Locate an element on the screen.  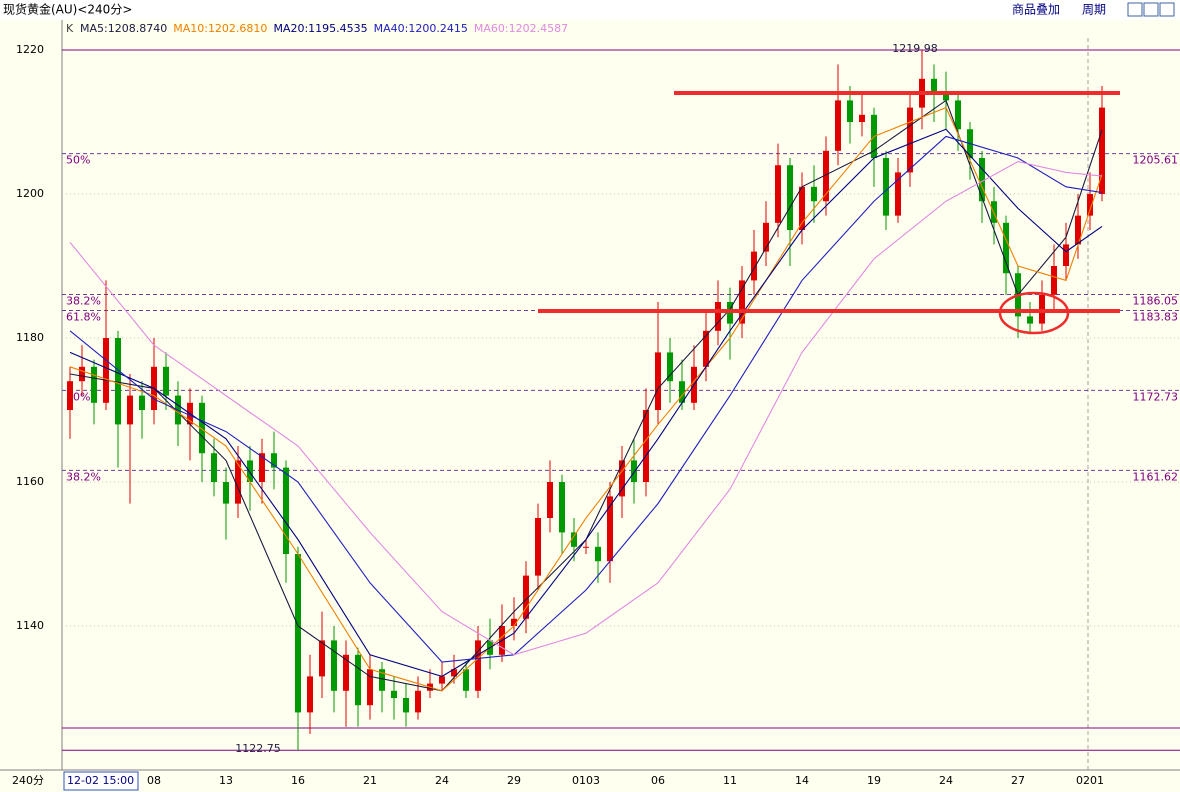
x-tick-label: 0201 is located at coordinates (1090, 780).